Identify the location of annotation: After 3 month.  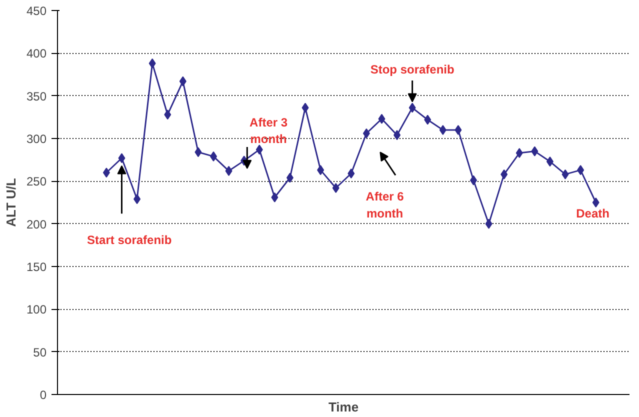
(269, 130).